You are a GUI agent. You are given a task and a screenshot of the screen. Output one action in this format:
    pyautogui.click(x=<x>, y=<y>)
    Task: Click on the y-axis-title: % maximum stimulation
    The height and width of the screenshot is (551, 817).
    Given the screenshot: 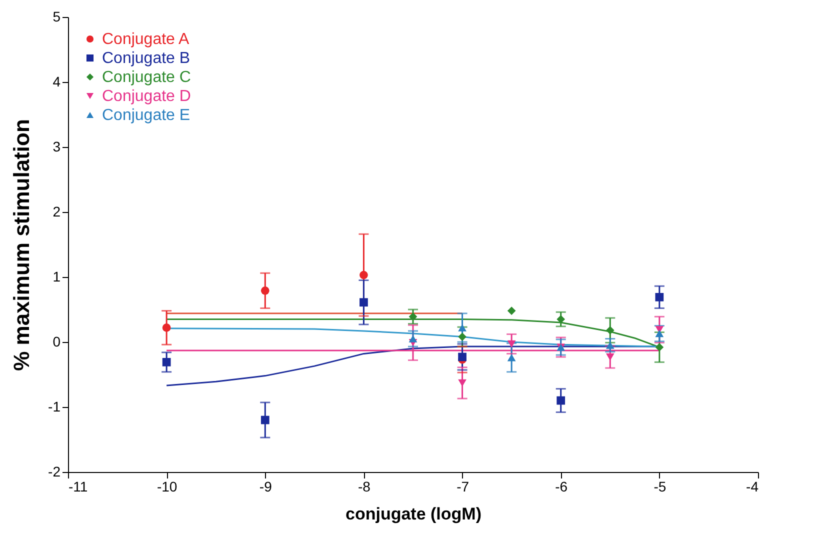 What is the action you would take?
    pyautogui.click(x=21, y=245)
    